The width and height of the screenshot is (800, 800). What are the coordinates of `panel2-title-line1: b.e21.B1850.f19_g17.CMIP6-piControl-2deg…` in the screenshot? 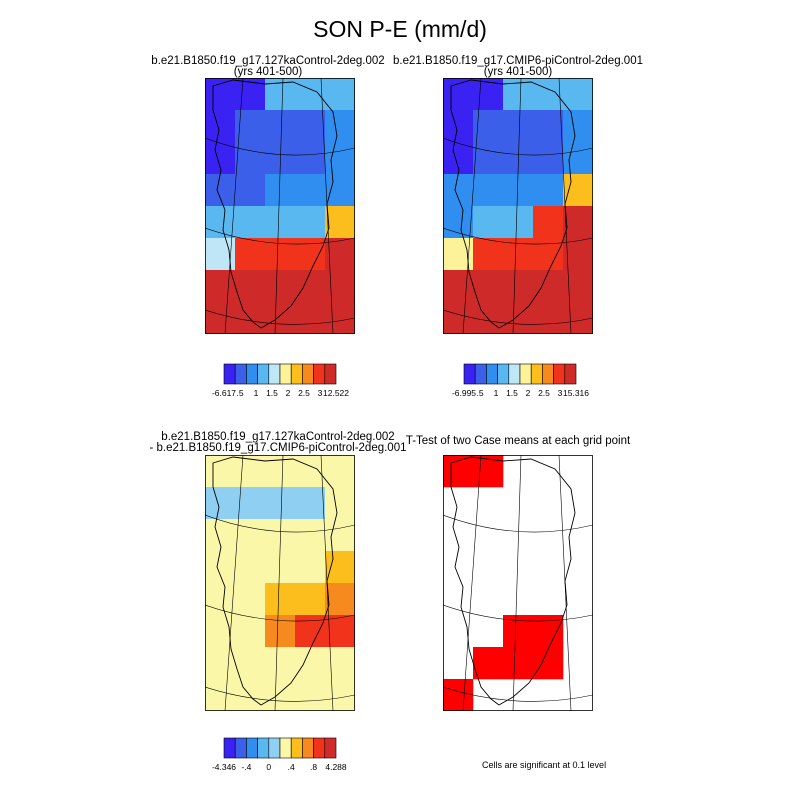 It's located at (518, 61).